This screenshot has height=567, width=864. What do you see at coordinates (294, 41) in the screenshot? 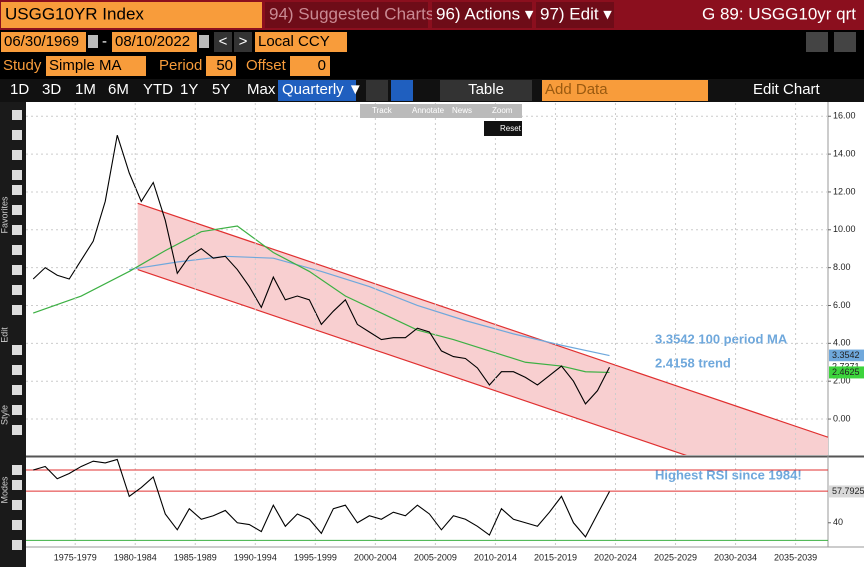
I see `currency: Local CCY` at bounding box center [294, 41].